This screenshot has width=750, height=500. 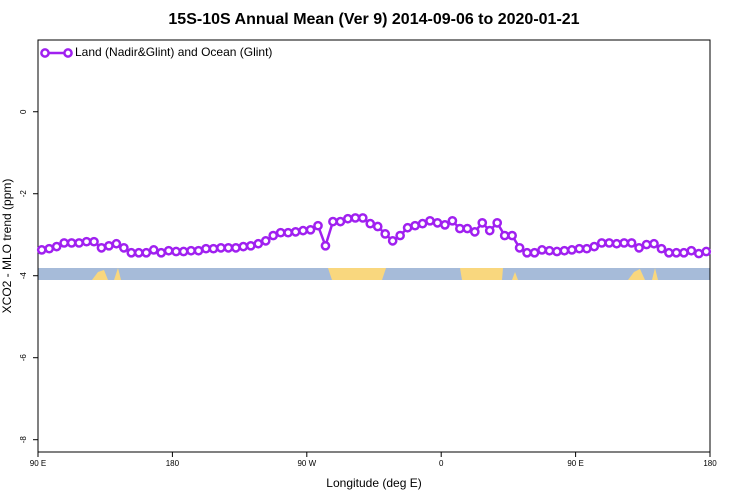 What do you see at coordinates (23, 111) in the screenshot?
I see `y-tick-label: 0` at bounding box center [23, 111].